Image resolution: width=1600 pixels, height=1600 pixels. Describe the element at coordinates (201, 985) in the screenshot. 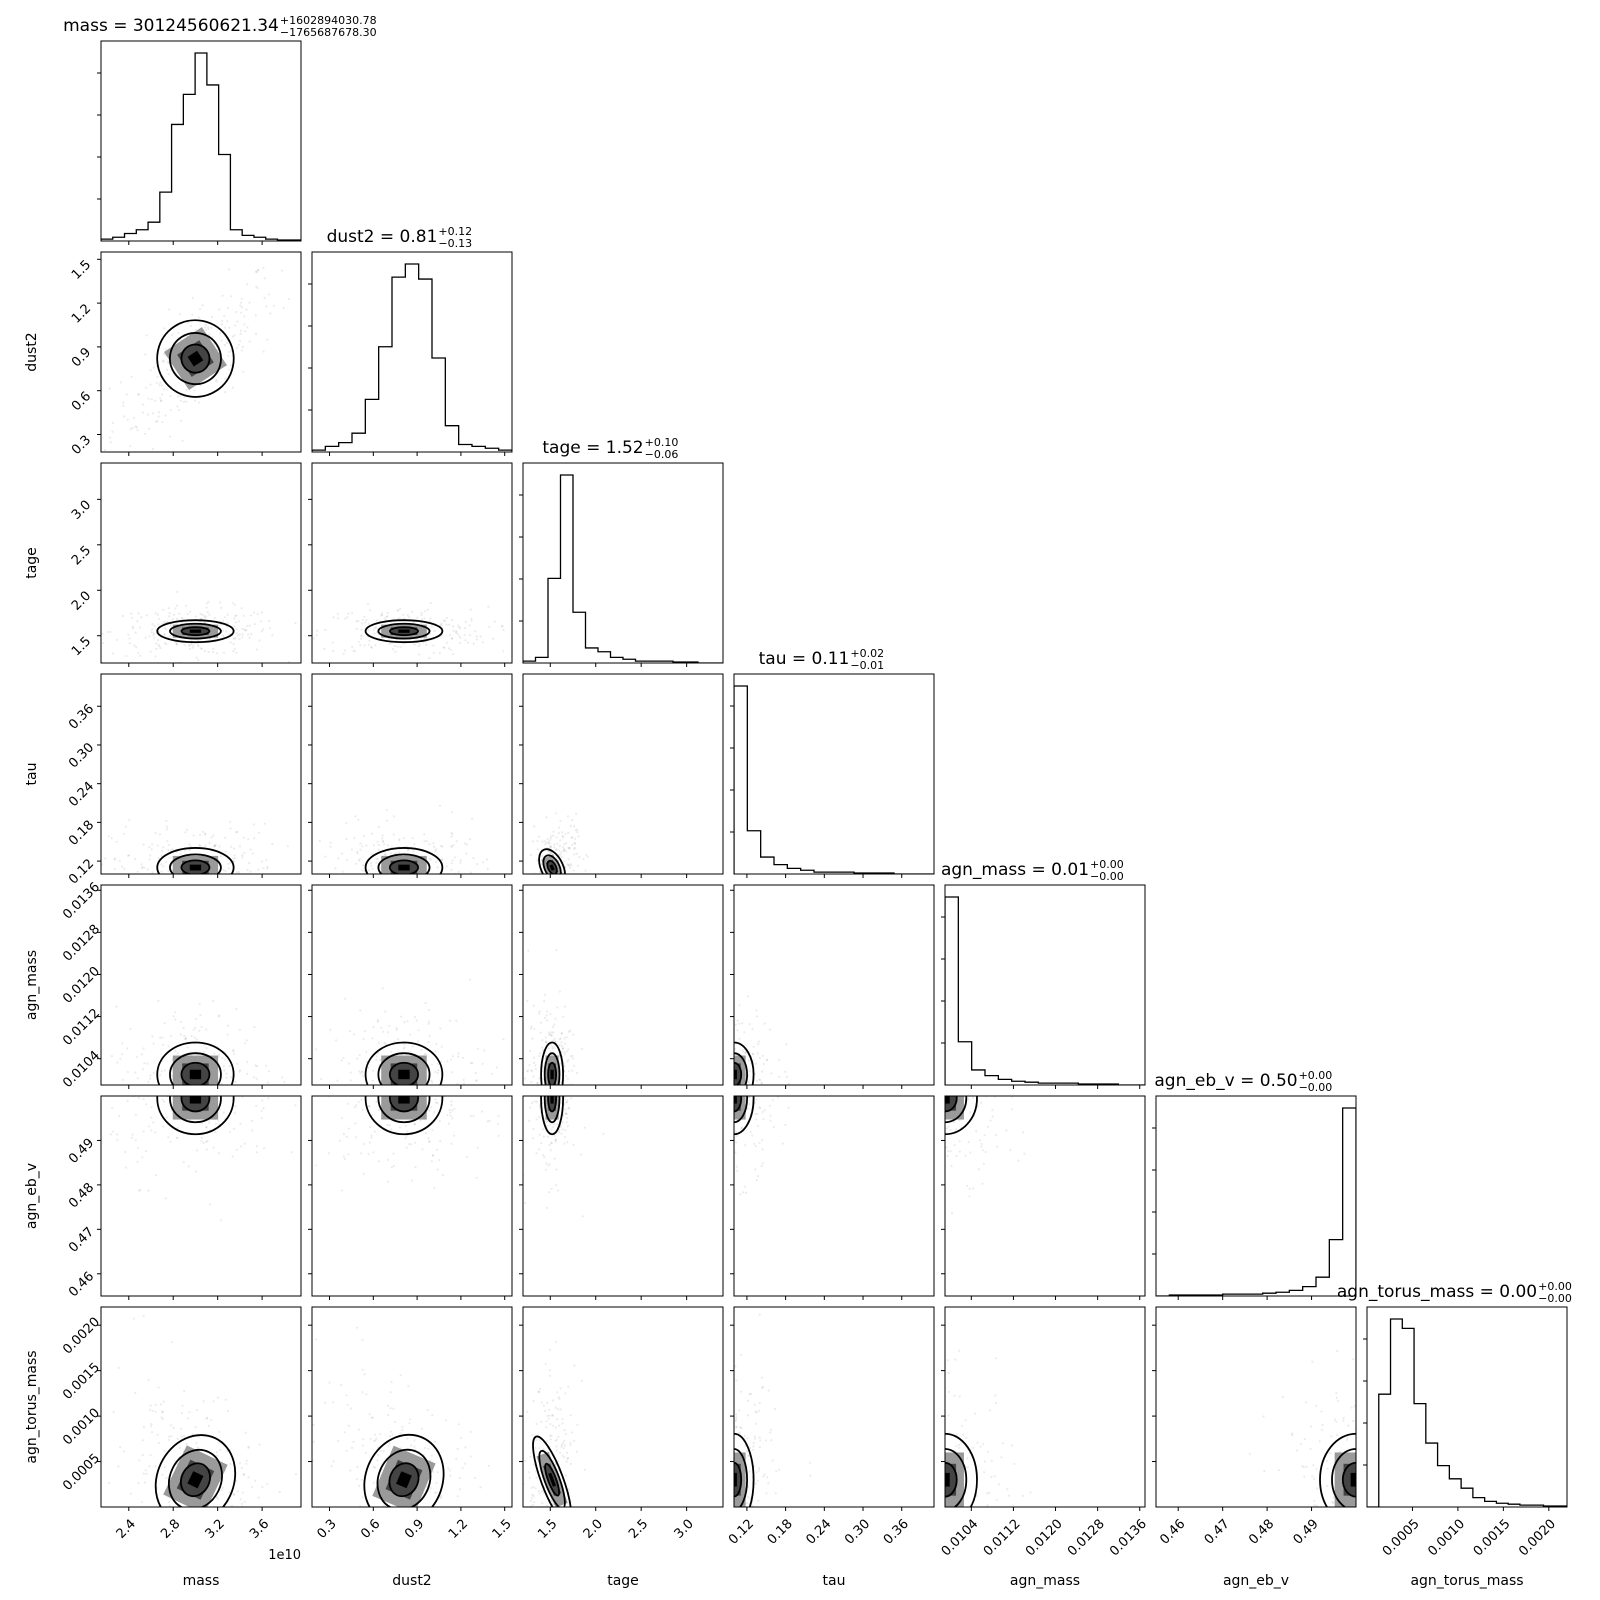

I see `panel-frame` at that location.